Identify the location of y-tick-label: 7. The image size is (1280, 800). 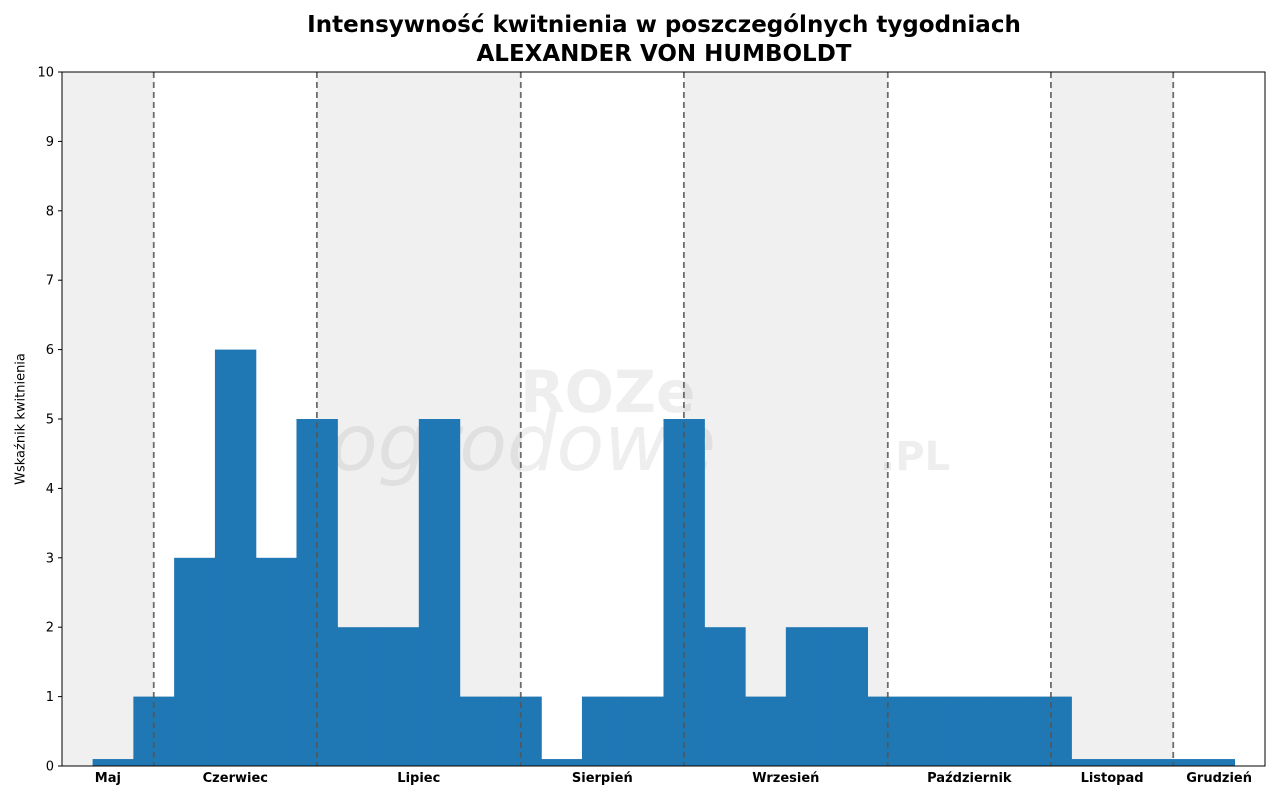
(50, 281).